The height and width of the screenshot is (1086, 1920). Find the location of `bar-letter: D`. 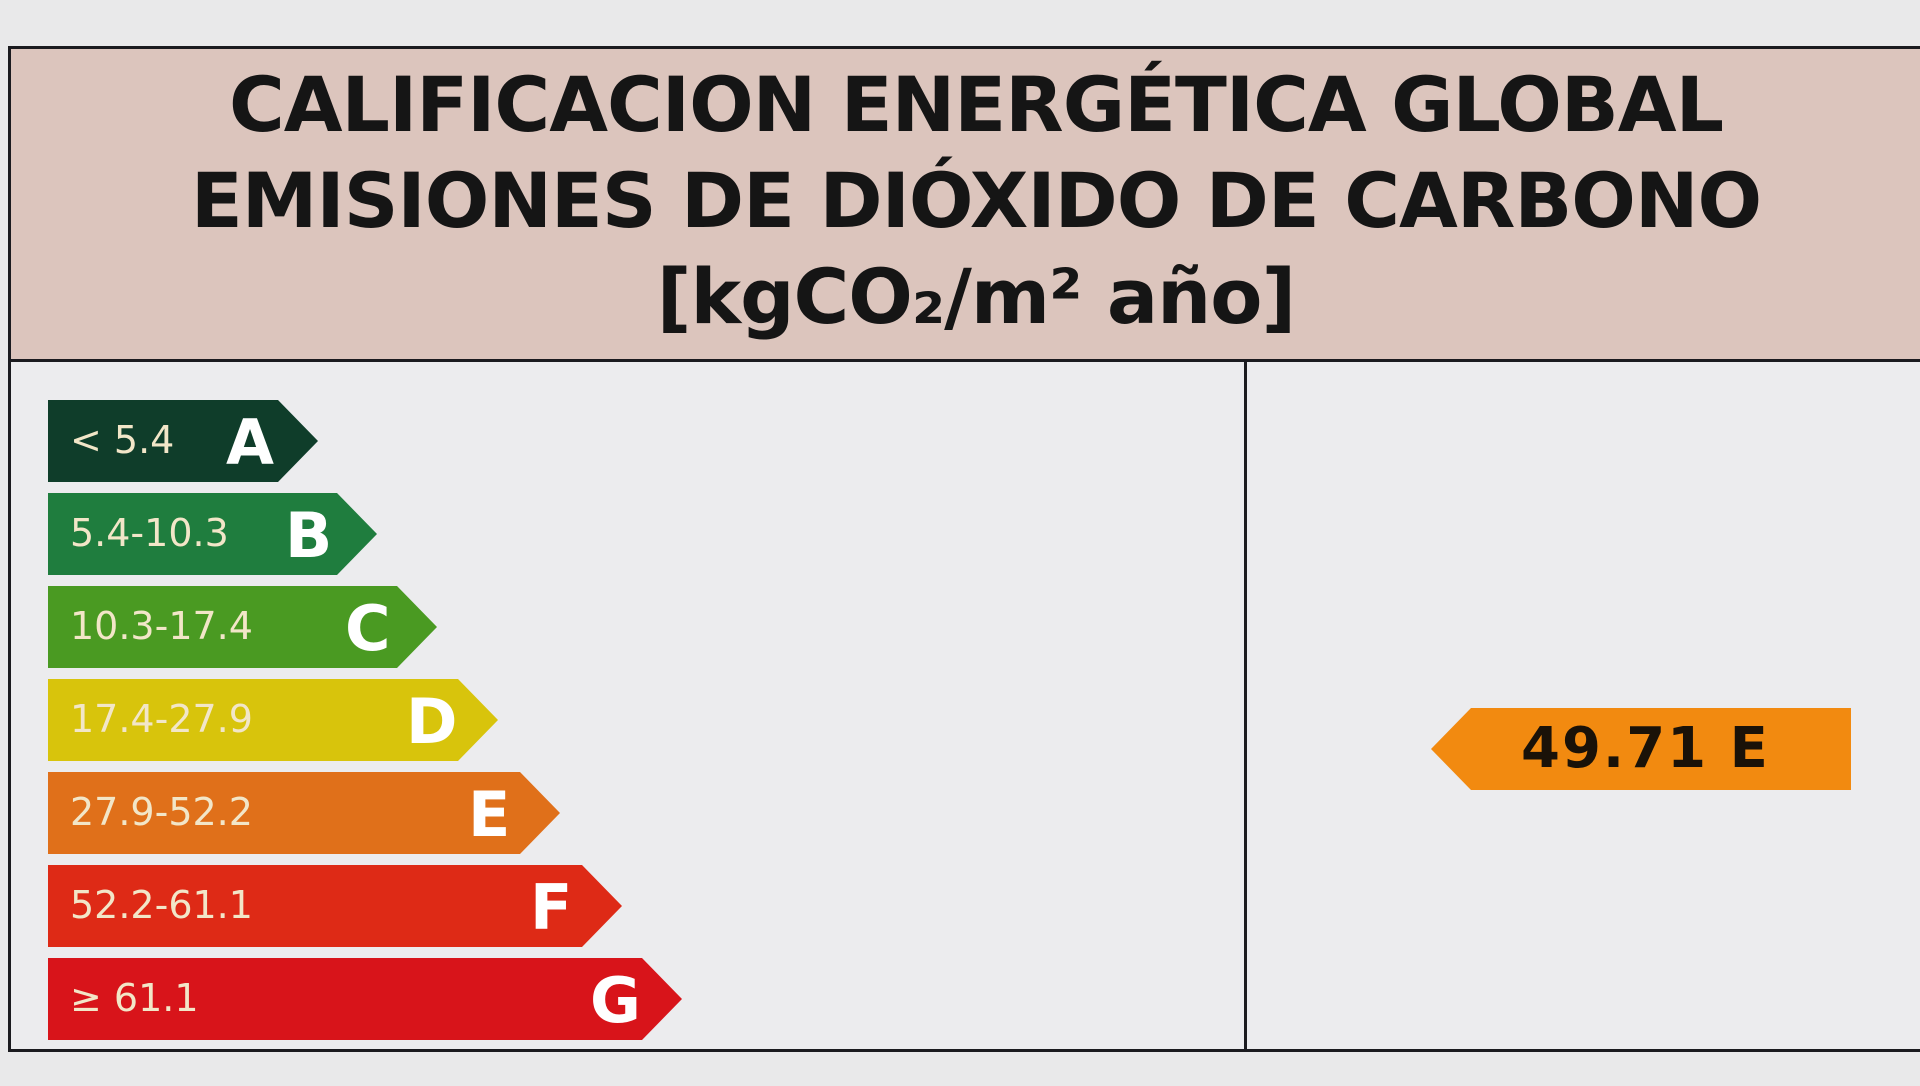

bar-letter: D is located at coordinates (432, 721).